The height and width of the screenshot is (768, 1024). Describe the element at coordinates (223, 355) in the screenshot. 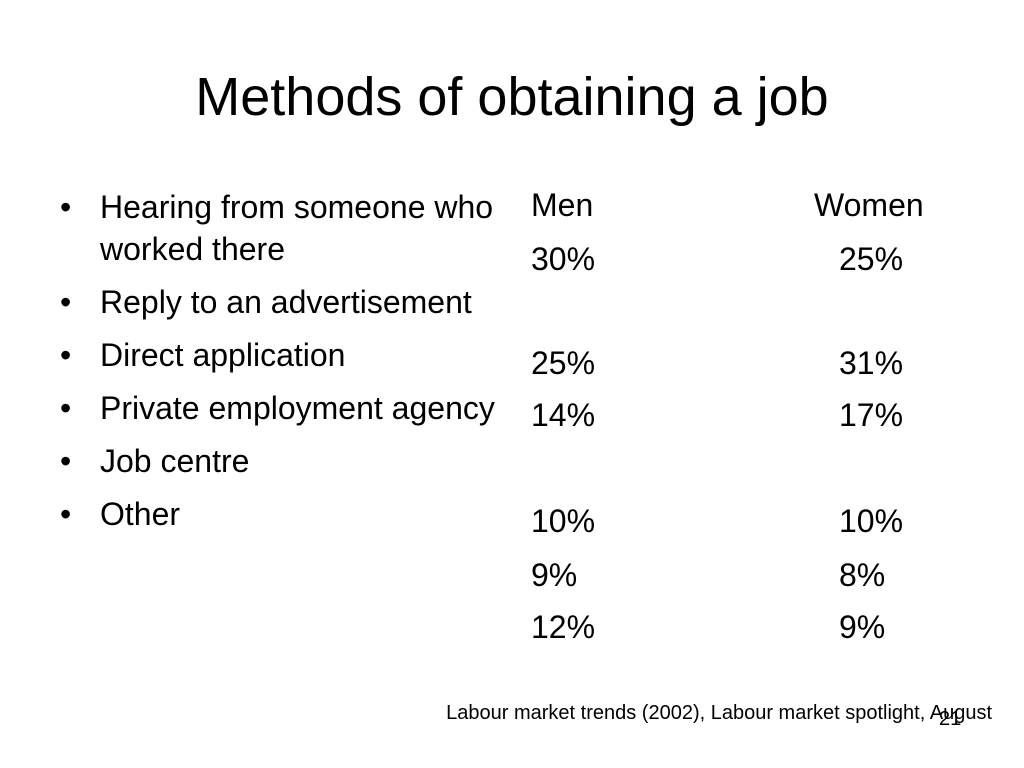

I see `method-label: Direct application` at that location.